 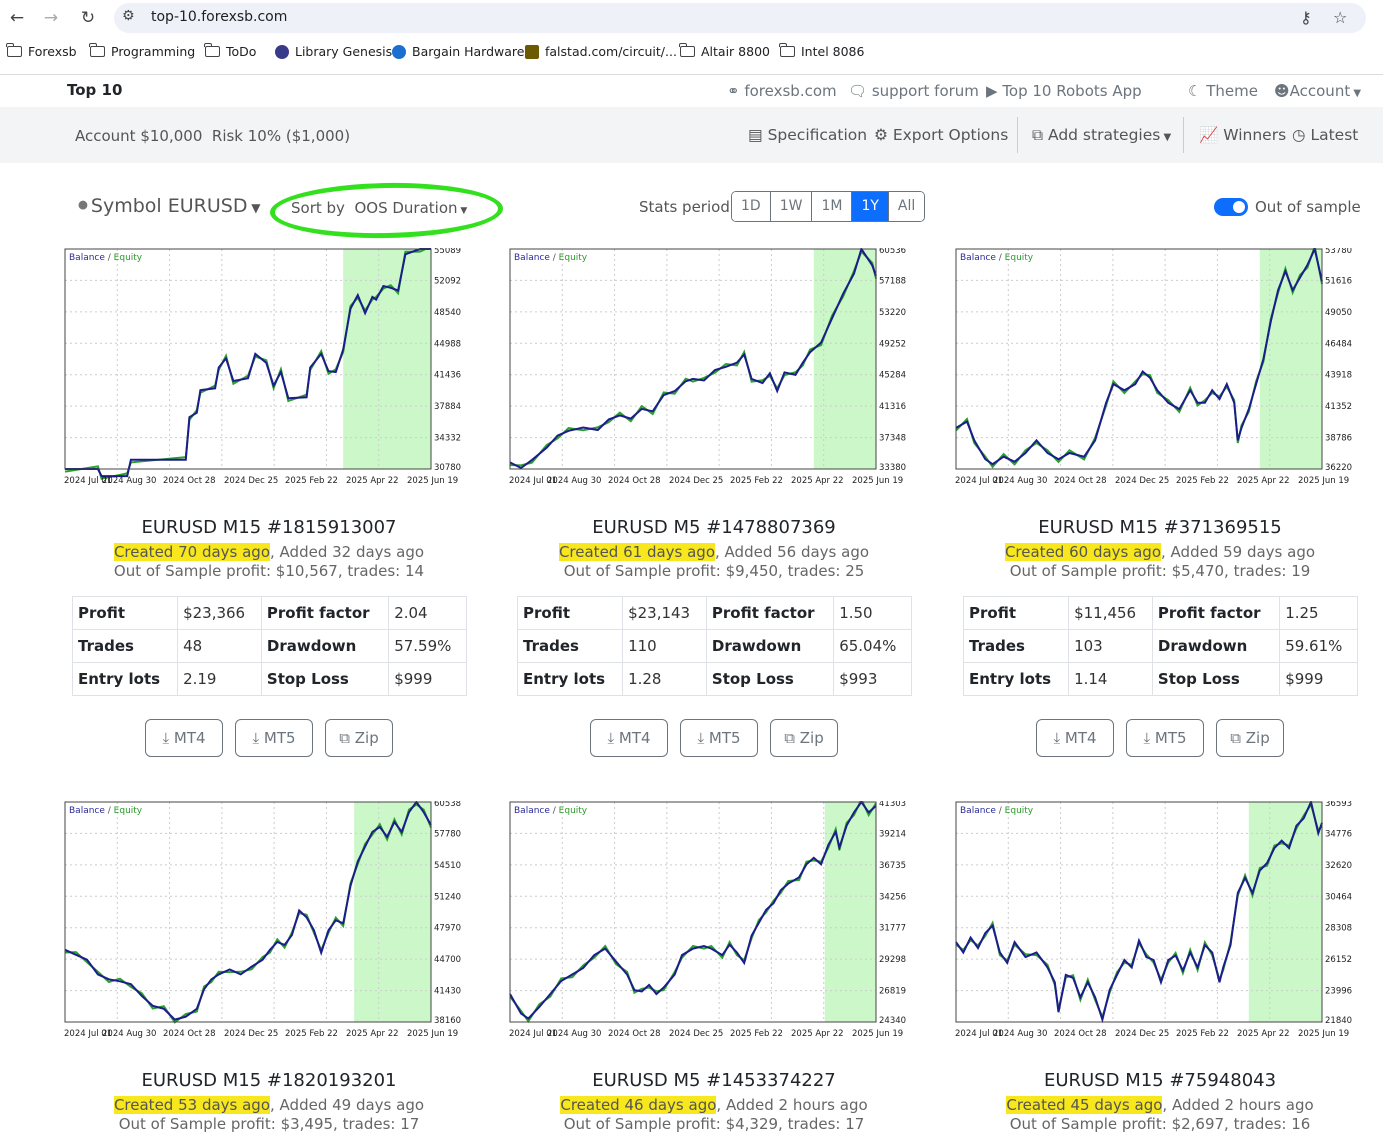 What do you see at coordinates (1160, 679) in the screenshot?
I see `stats-row: Entry lots 1.14 Stop Loss $999` at bounding box center [1160, 679].